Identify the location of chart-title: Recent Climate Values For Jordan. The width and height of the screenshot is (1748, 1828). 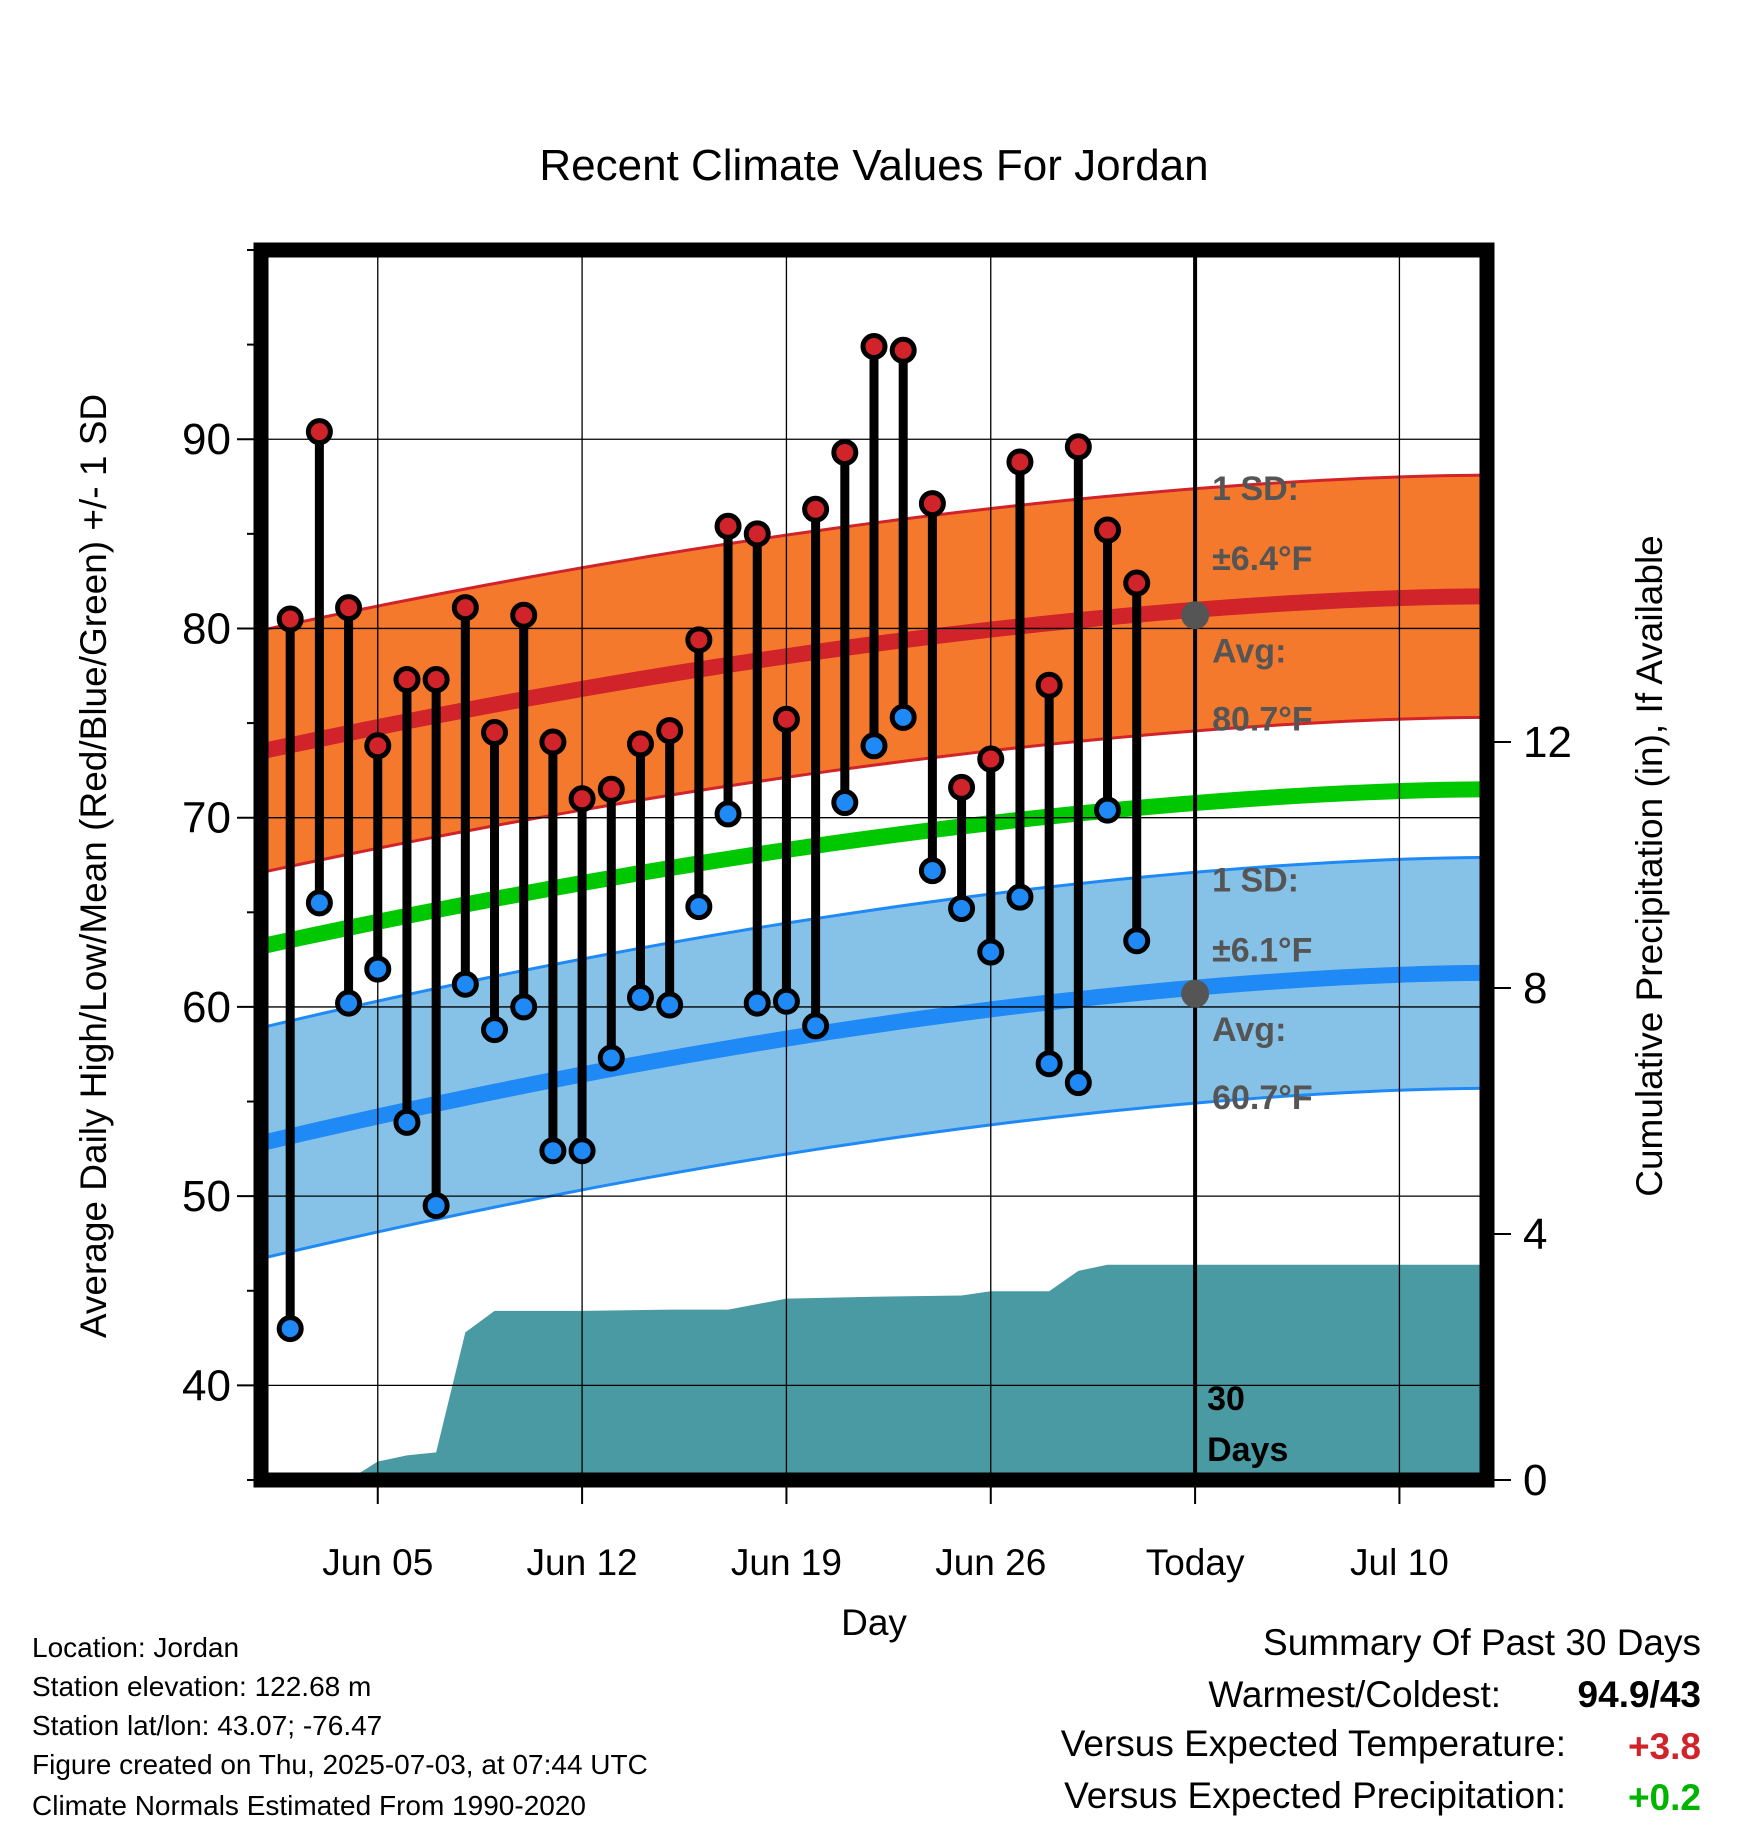
(873, 165).